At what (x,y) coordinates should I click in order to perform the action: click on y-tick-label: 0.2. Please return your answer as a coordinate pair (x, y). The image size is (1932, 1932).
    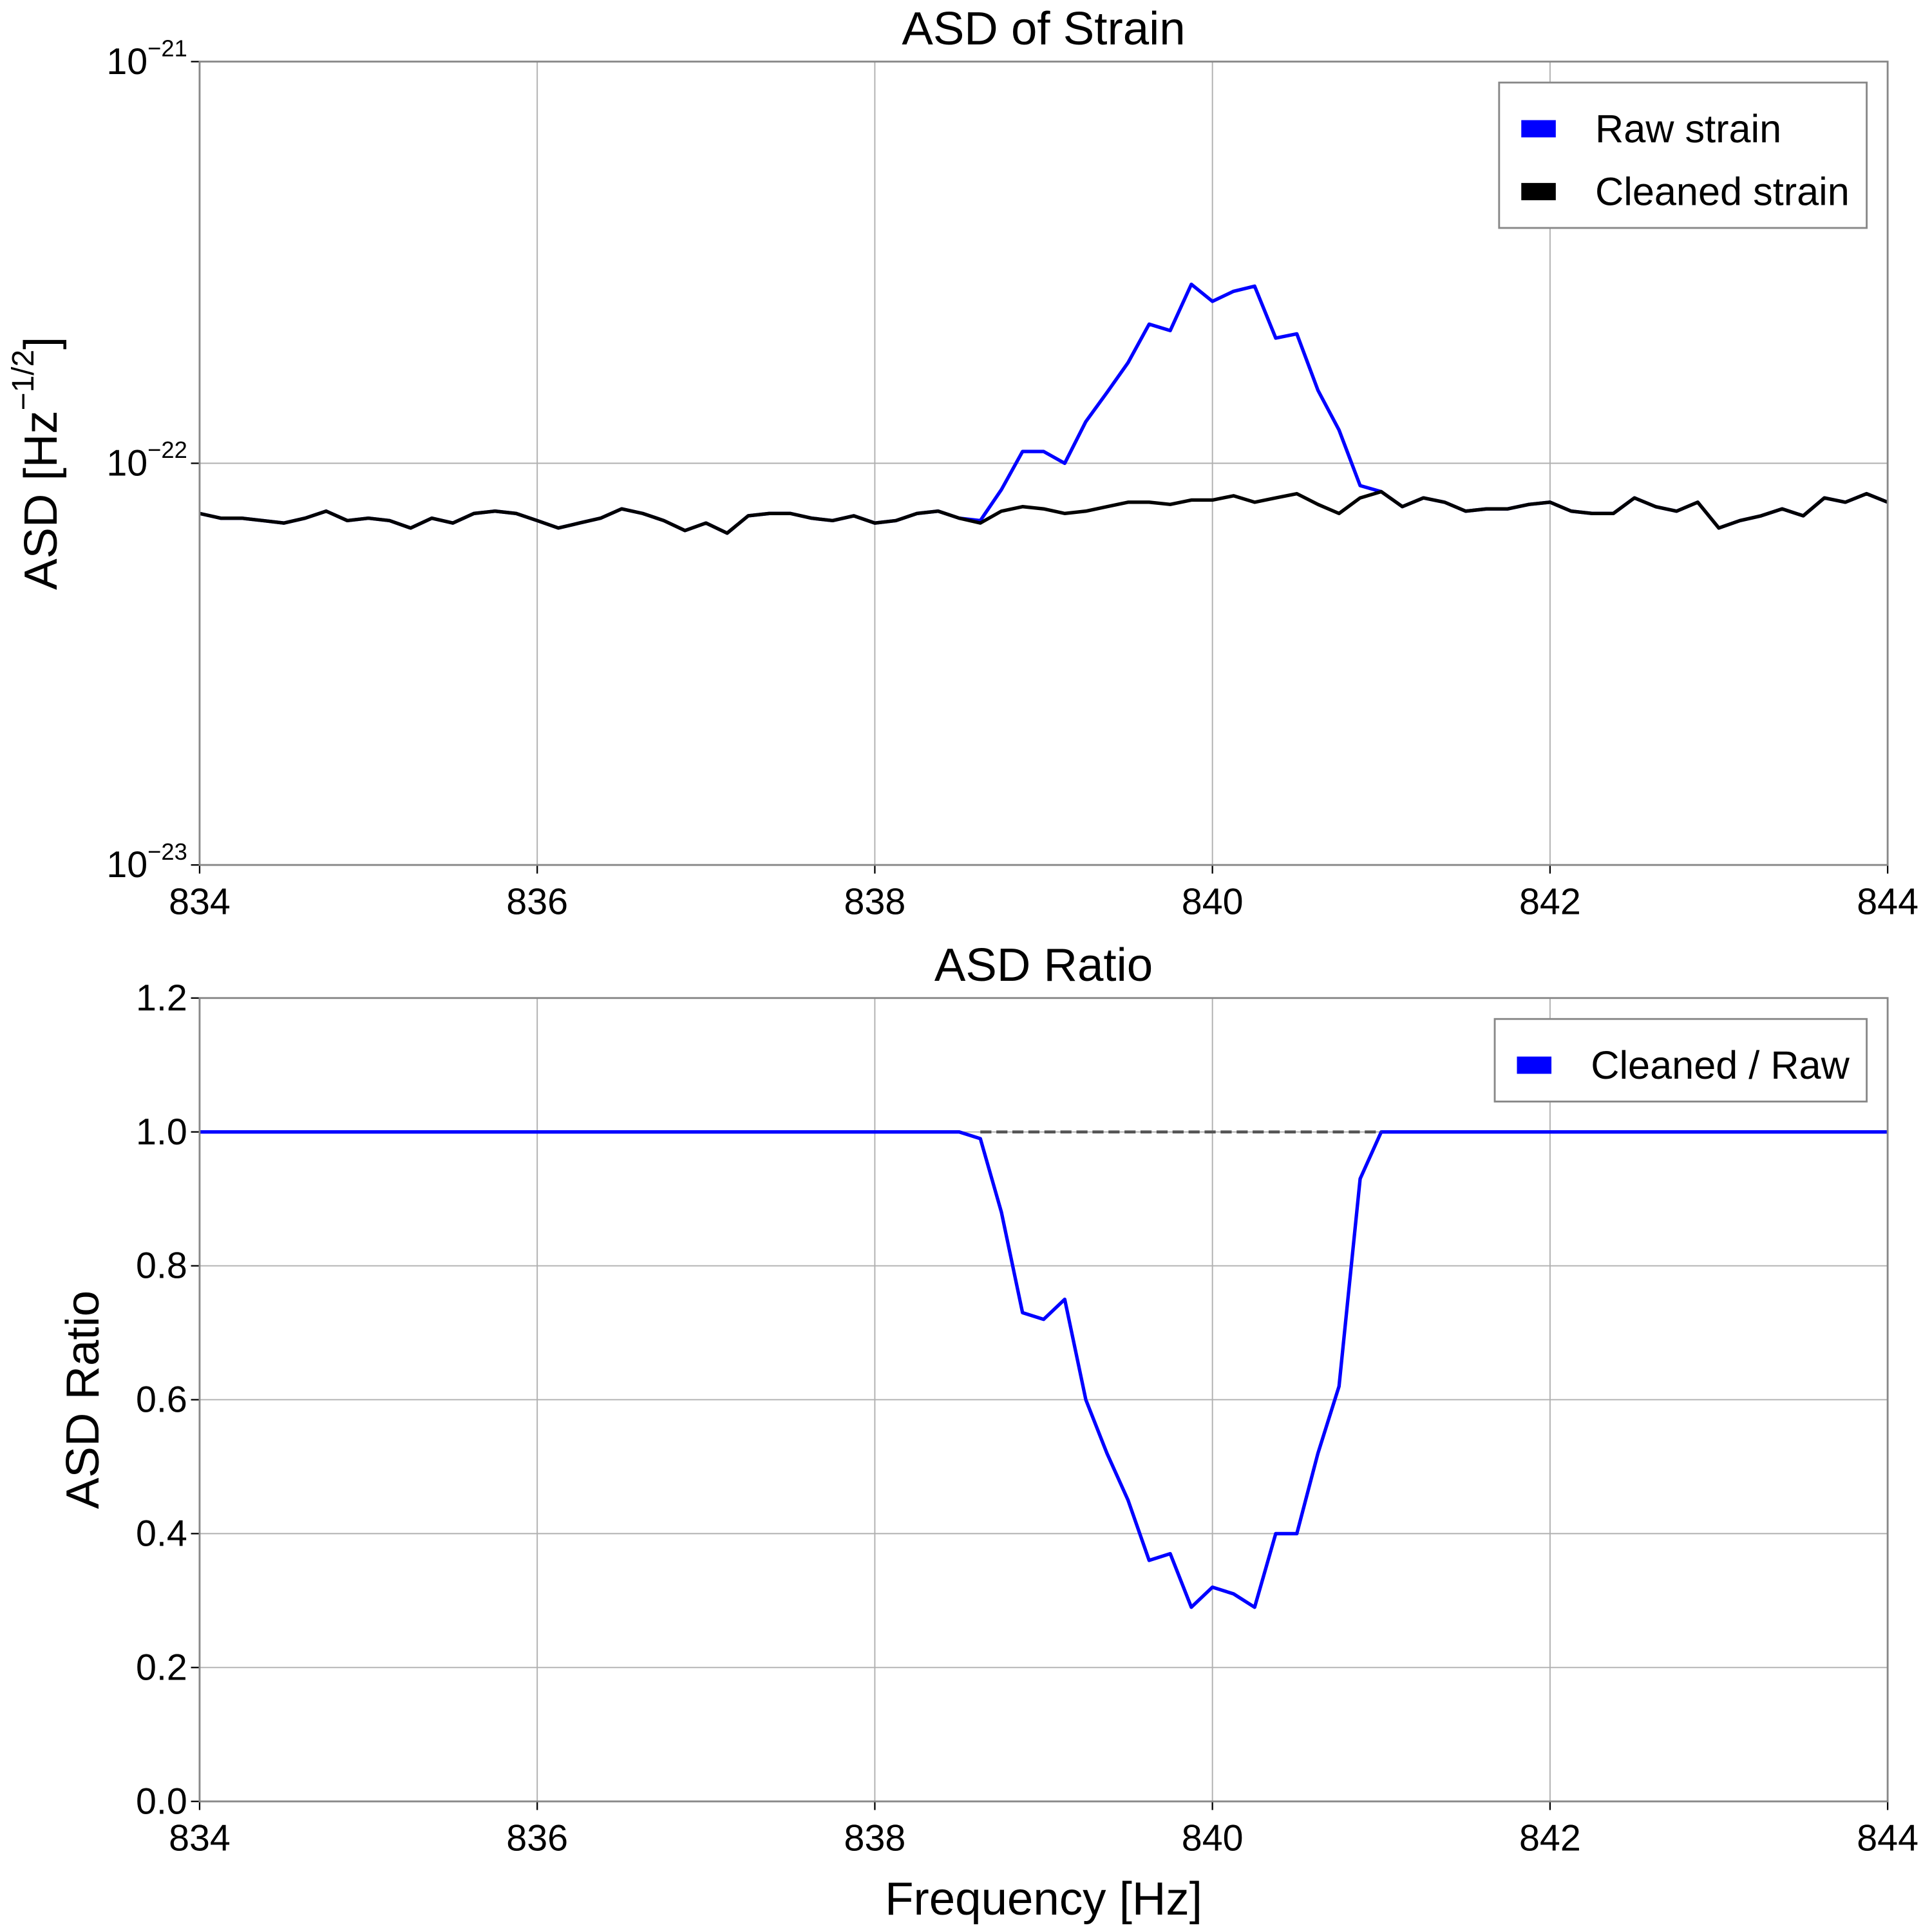
    Looking at the image, I should click on (161, 1667).